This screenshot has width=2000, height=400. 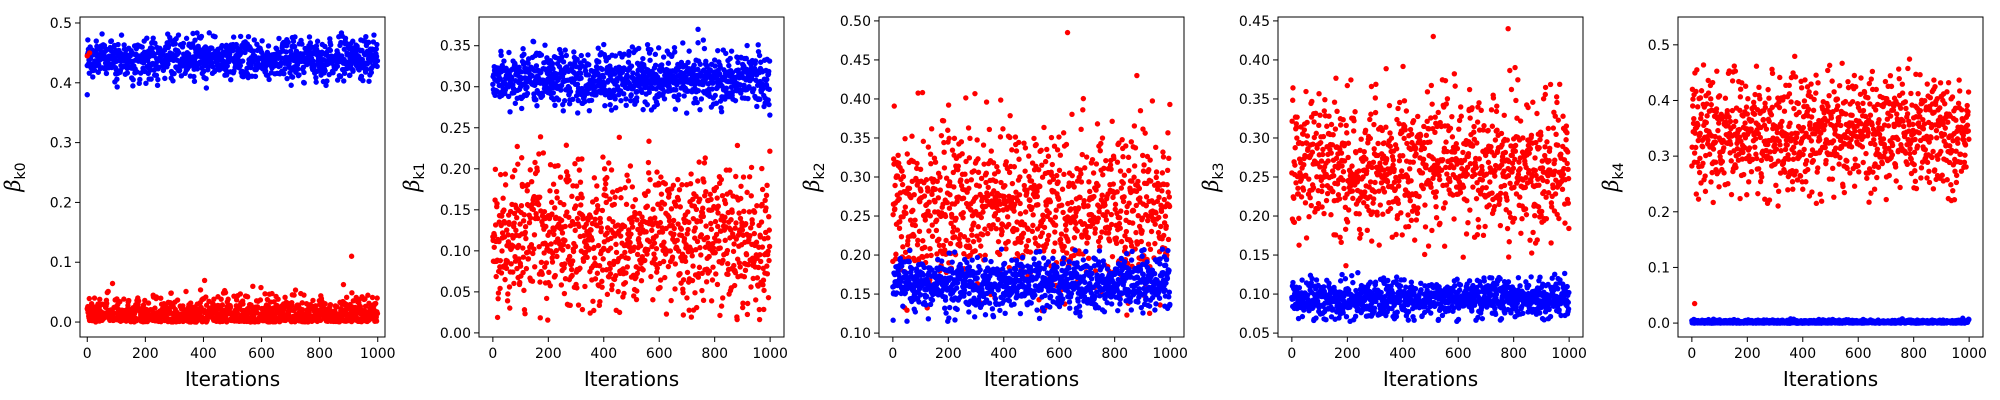 What do you see at coordinates (13, 185) in the screenshot?
I see `y-axis-symbol: β` at bounding box center [13, 185].